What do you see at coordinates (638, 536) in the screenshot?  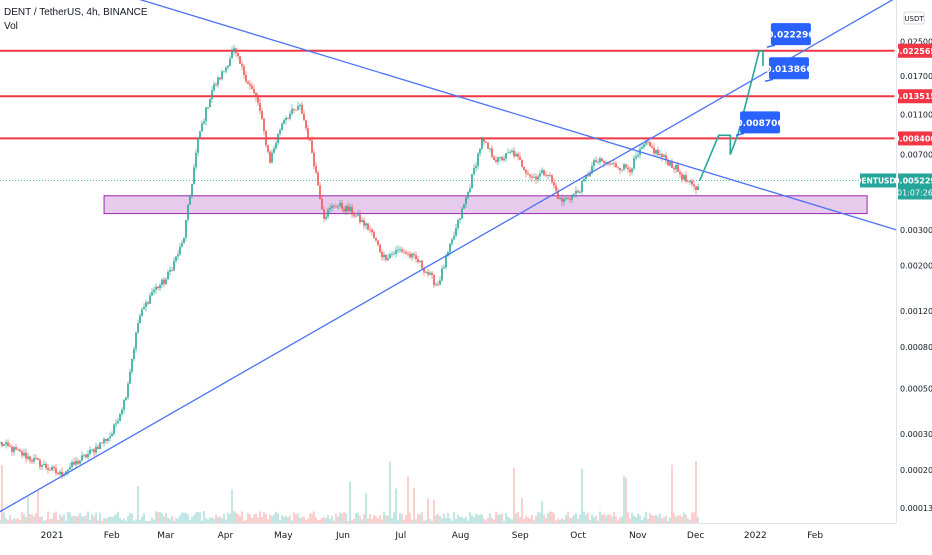 I see `time-tick-label: Nov` at bounding box center [638, 536].